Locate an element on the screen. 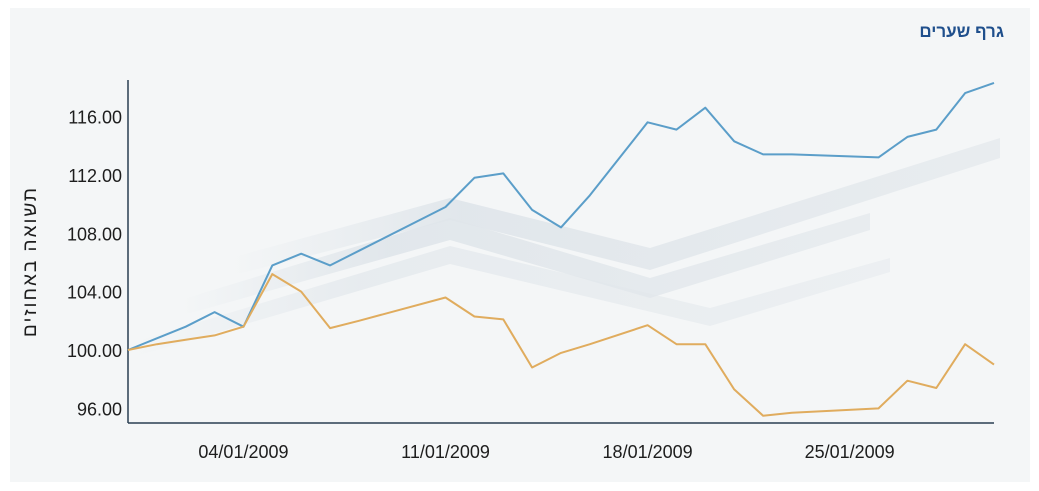 The width and height of the screenshot is (1039, 491). chart-title: גרף שערים is located at coordinates (961, 31).